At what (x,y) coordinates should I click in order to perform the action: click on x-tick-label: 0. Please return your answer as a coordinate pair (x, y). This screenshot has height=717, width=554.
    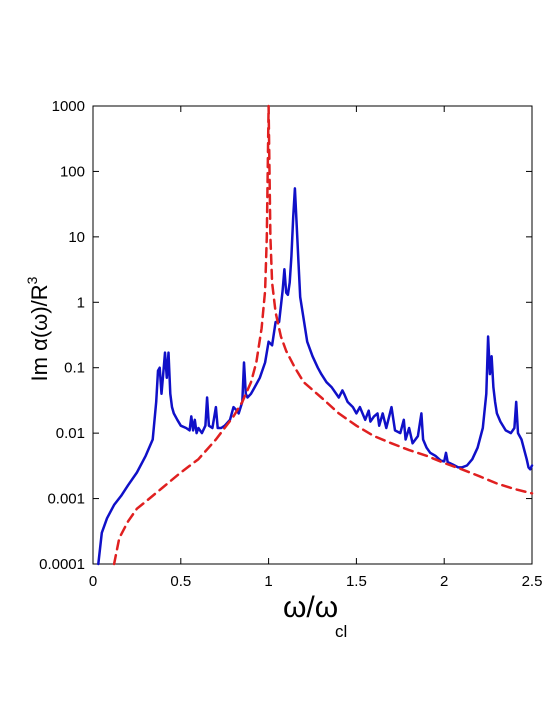
    Looking at the image, I should click on (93, 581).